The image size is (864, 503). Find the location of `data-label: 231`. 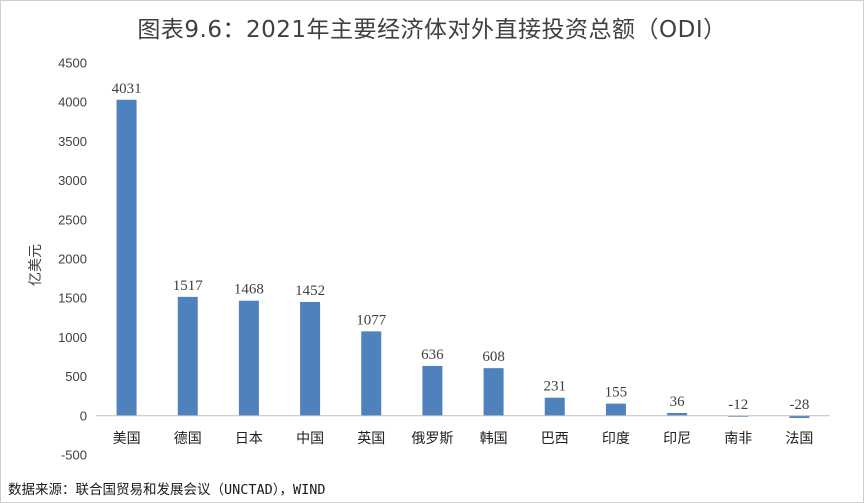

data-label: 231 is located at coordinates (555, 387).